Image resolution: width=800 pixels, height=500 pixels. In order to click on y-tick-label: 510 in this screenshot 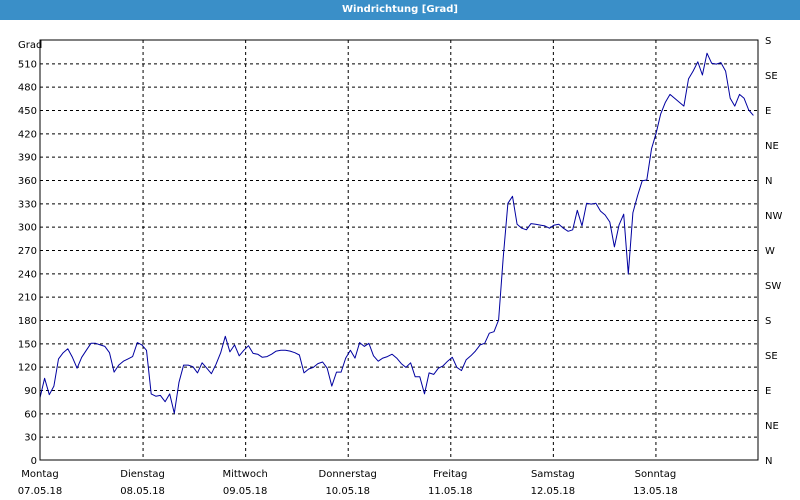, I will do `click(27, 64)`.